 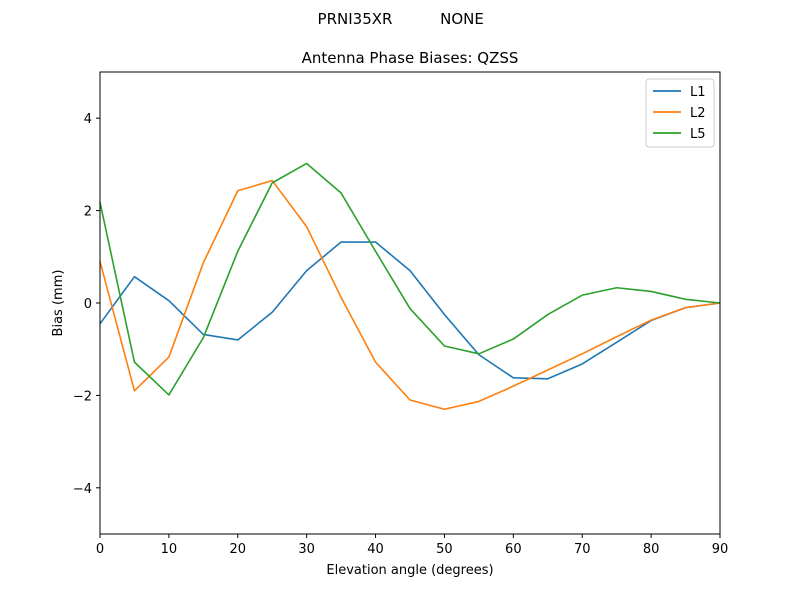 What do you see at coordinates (462, 19) in the screenshot?
I see `chart-header-radome: NONE` at bounding box center [462, 19].